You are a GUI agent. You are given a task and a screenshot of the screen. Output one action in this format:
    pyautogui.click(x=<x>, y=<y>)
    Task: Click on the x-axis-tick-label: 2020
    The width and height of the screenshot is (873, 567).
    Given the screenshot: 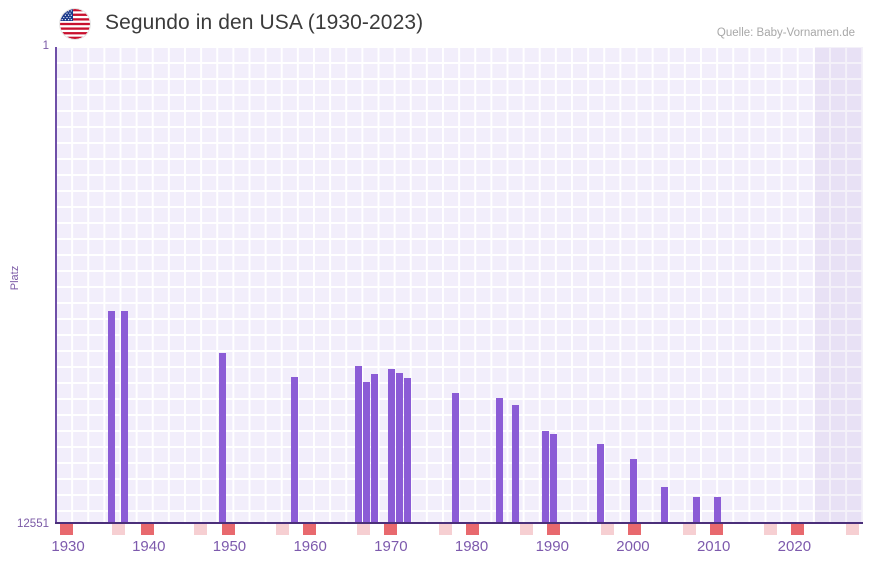 What is the action you would take?
    pyautogui.click(x=794, y=546)
    